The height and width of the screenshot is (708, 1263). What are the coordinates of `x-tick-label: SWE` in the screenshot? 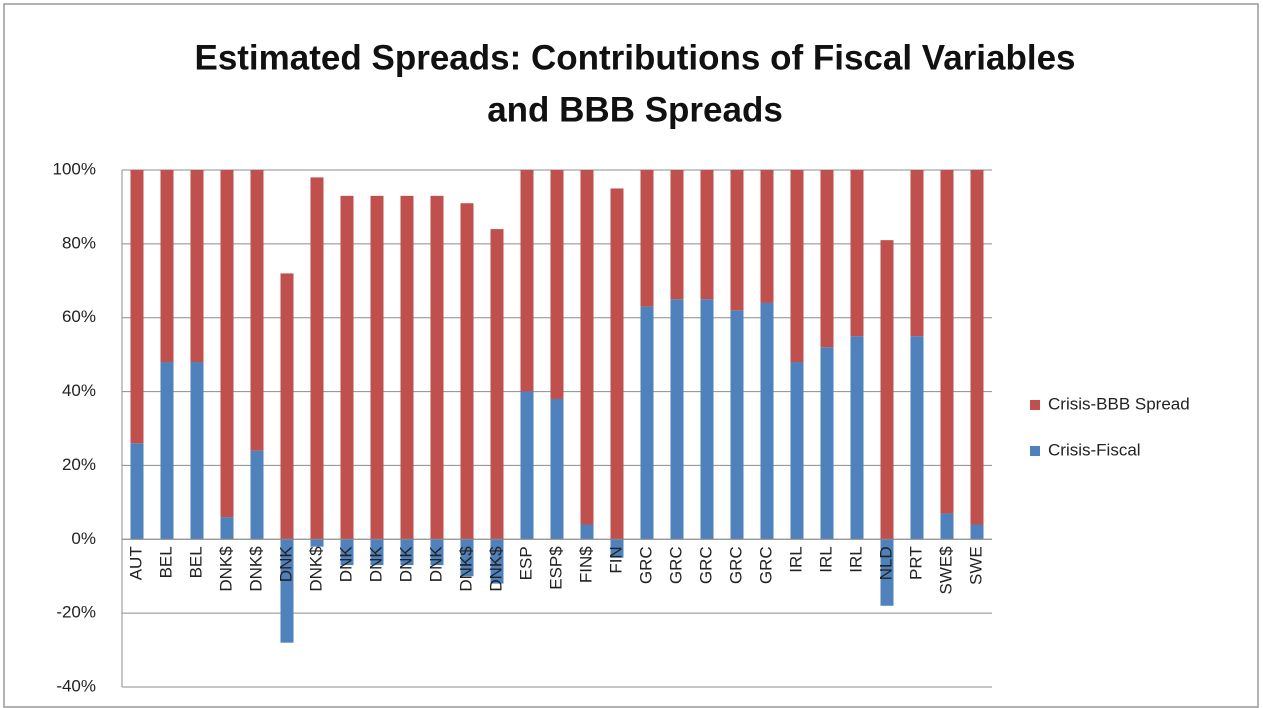 It's located at (975, 565).